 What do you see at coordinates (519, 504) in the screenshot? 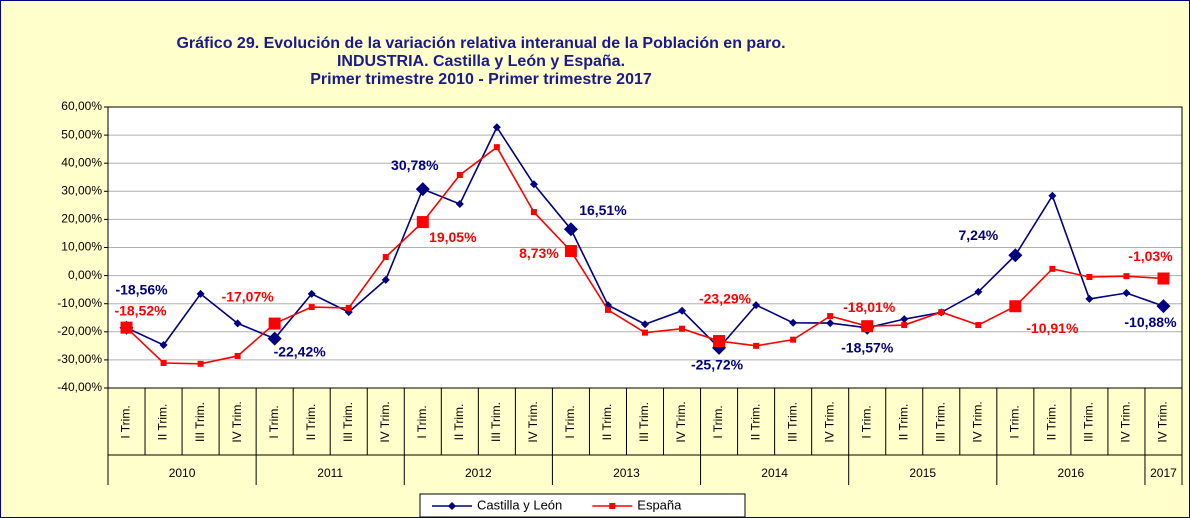
I see `legend-label: Castilla y León` at bounding box center [519, 504].